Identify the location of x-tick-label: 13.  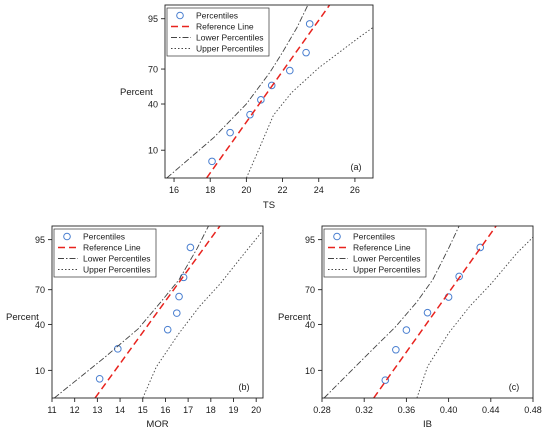
(97, 410).